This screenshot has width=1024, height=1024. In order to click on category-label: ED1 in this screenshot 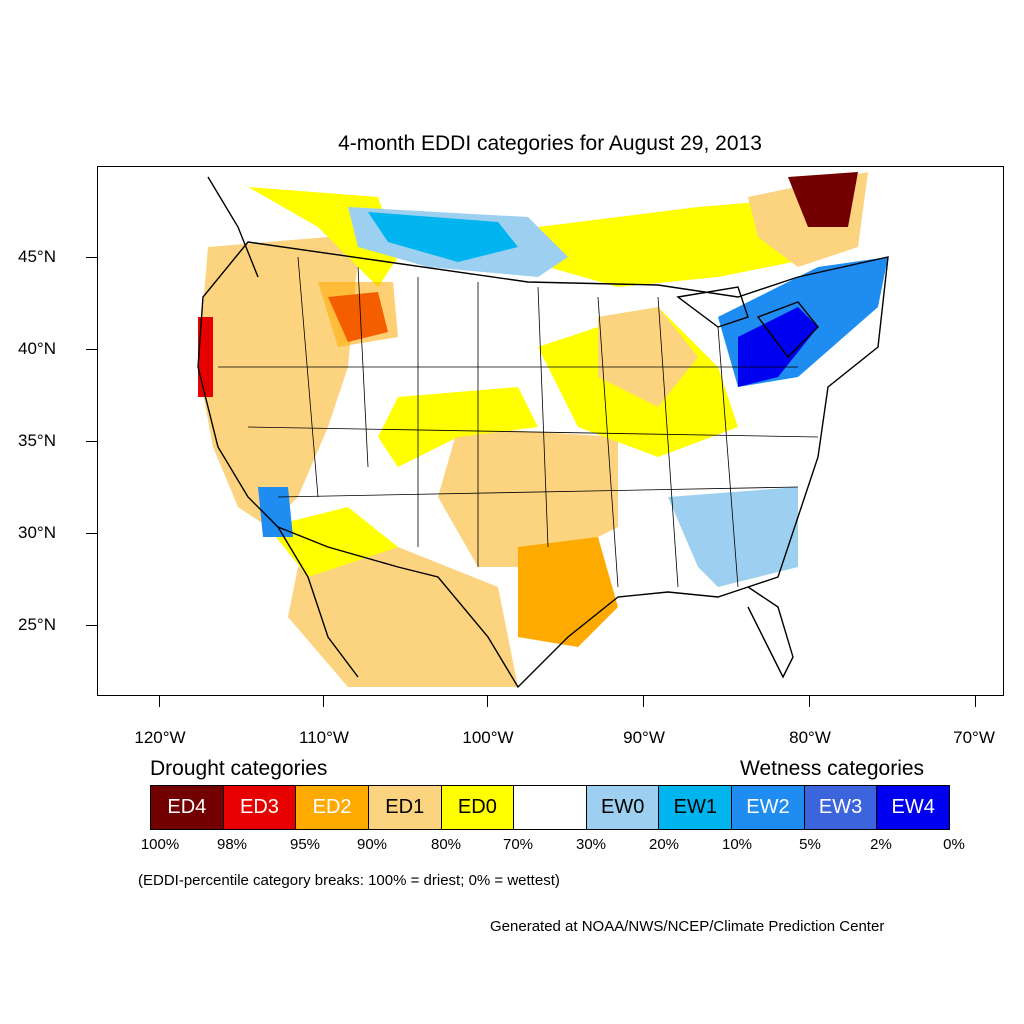, I will do `click(405, 807)`.